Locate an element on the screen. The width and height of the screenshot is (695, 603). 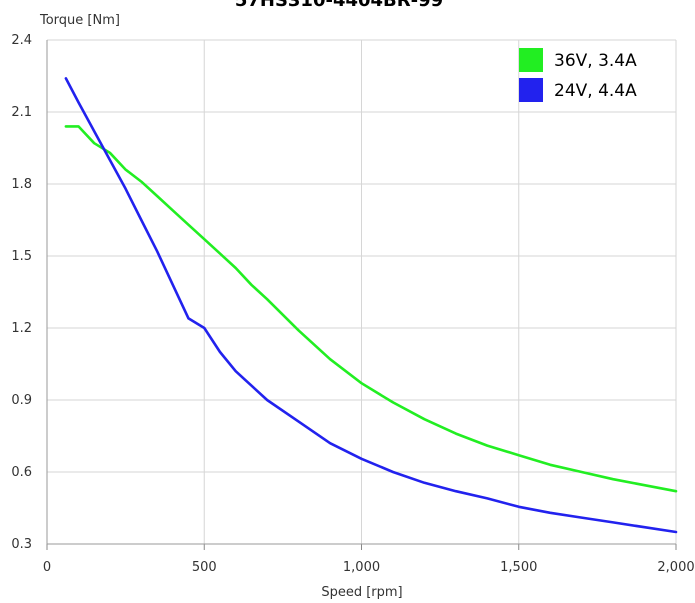
legend-label-2: 24V, 4.4A is located at coordinates (595, 91).